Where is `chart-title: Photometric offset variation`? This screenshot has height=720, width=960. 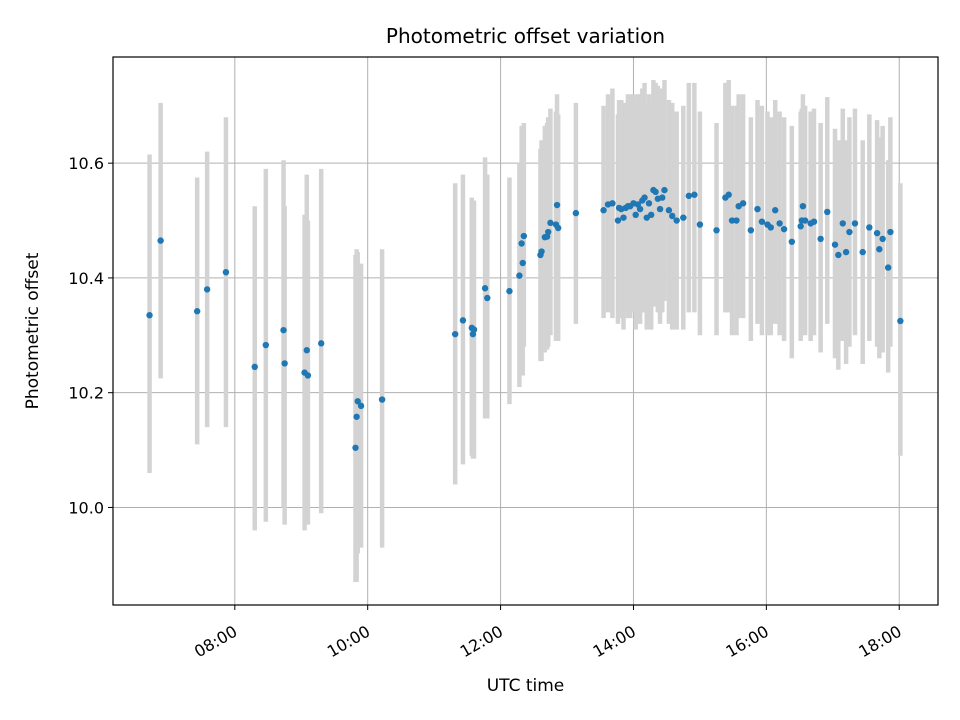 chart-title: Photometric offset variation is located at coordinates (525, 36).